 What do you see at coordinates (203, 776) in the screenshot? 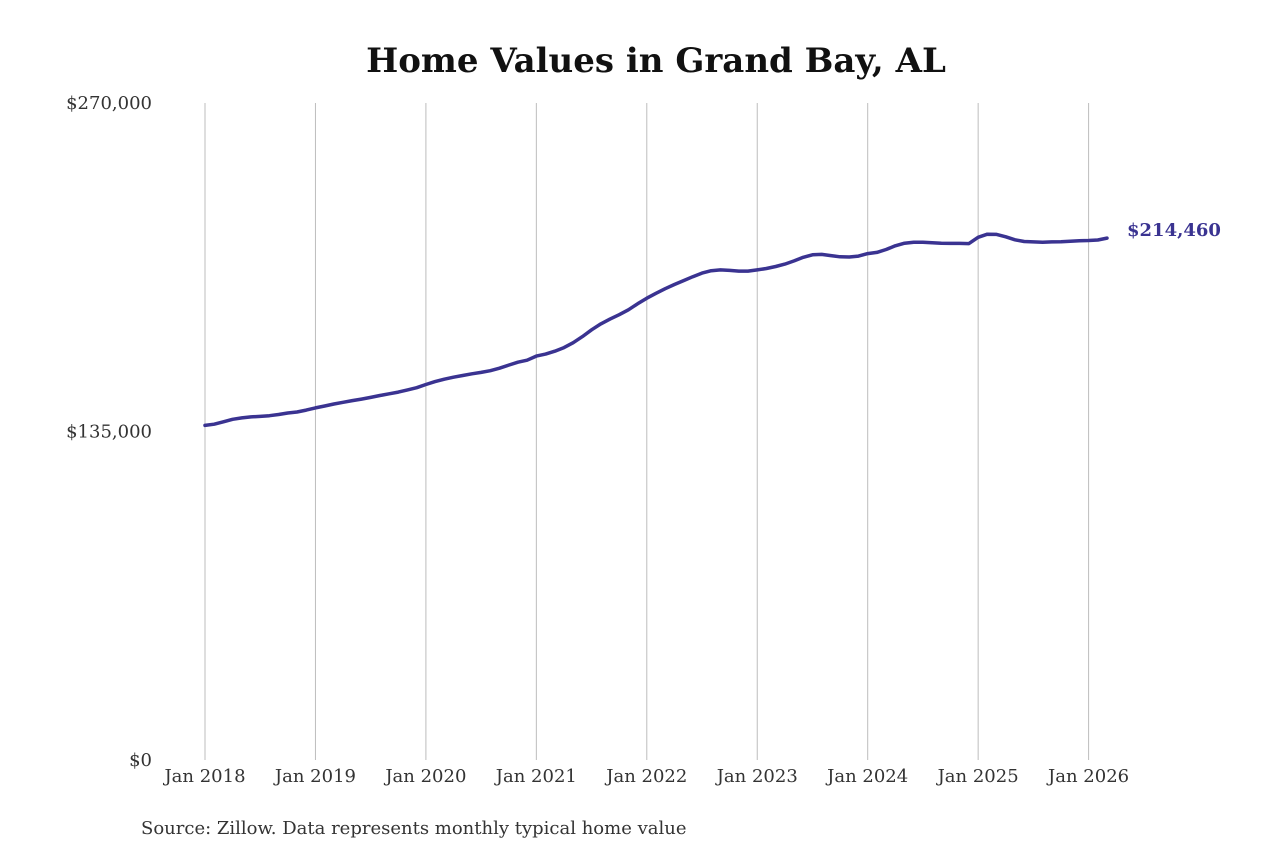
I see `x-tick-label: Jan 2018` at bounding box center [203, 776].